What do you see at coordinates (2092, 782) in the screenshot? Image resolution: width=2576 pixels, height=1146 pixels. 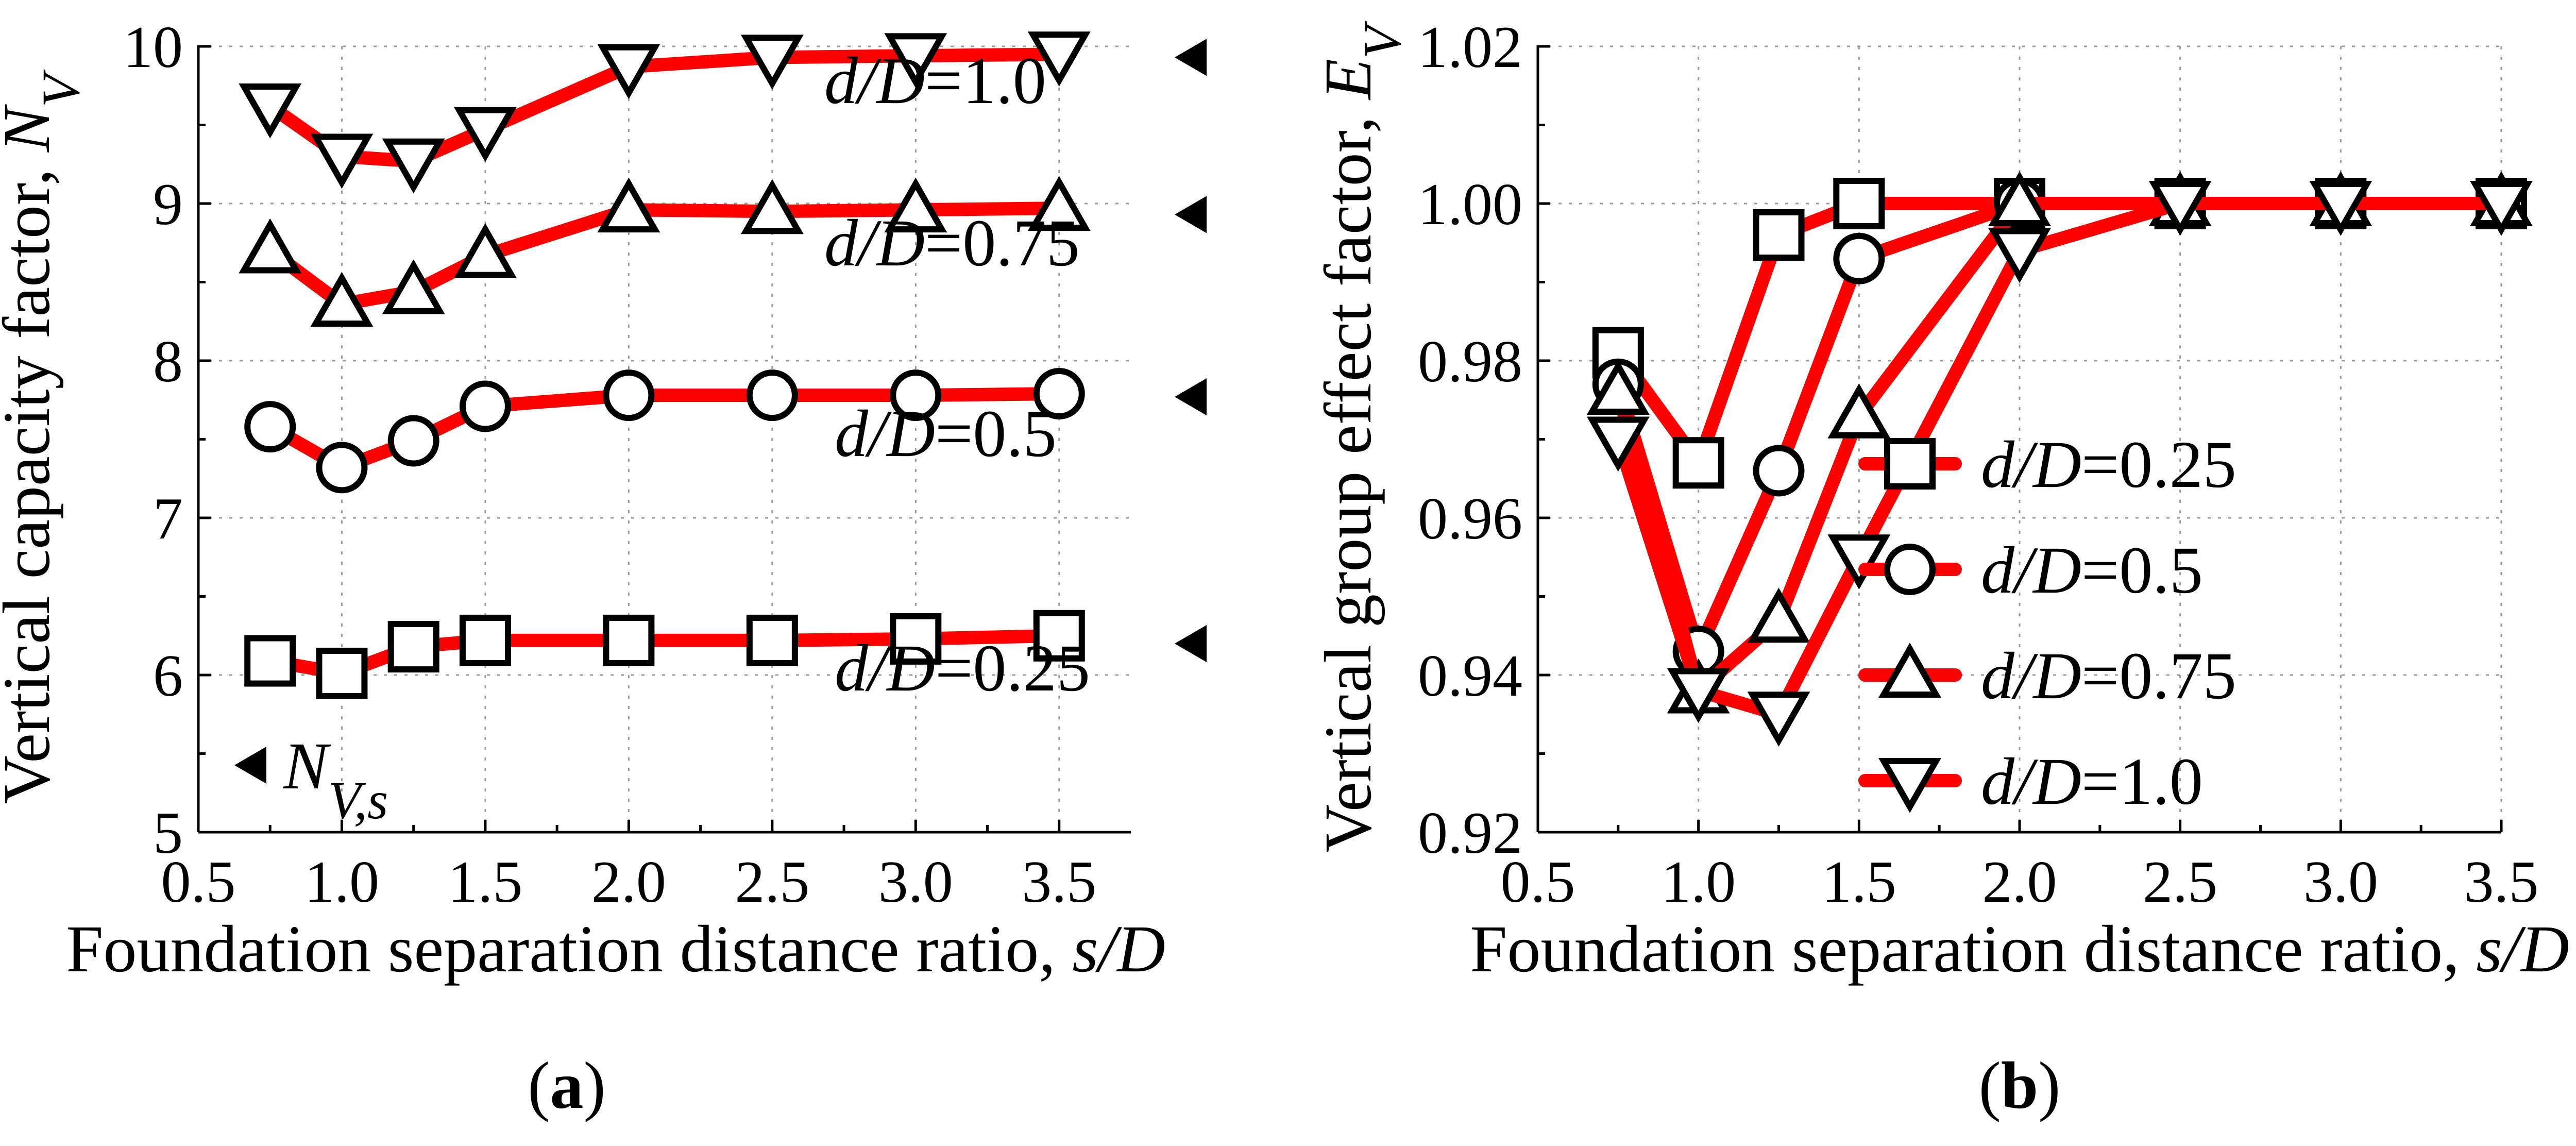 I see `legend-label: d/D=1.0` at bounding box center [2092, 782].